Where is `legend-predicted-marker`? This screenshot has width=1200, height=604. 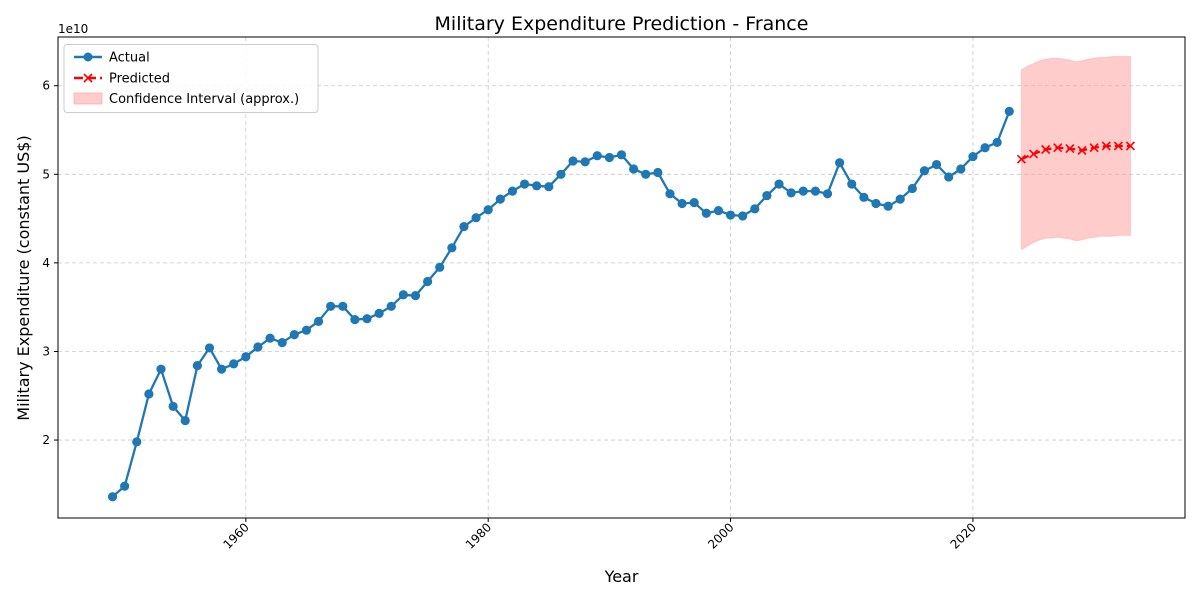
legend-predicted-marker is located at coordinates (88, 78).